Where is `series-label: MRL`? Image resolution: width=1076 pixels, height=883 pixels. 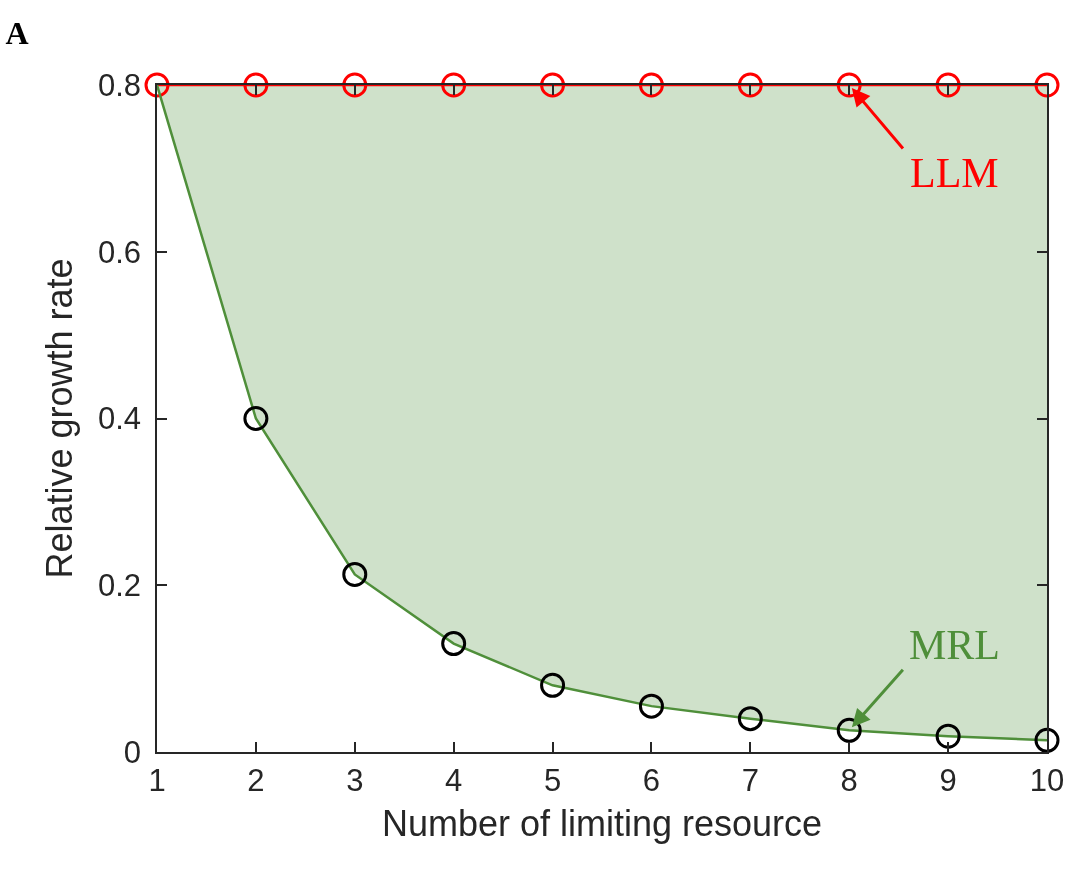 series-label: MRL is located at coordinates (955, 645).